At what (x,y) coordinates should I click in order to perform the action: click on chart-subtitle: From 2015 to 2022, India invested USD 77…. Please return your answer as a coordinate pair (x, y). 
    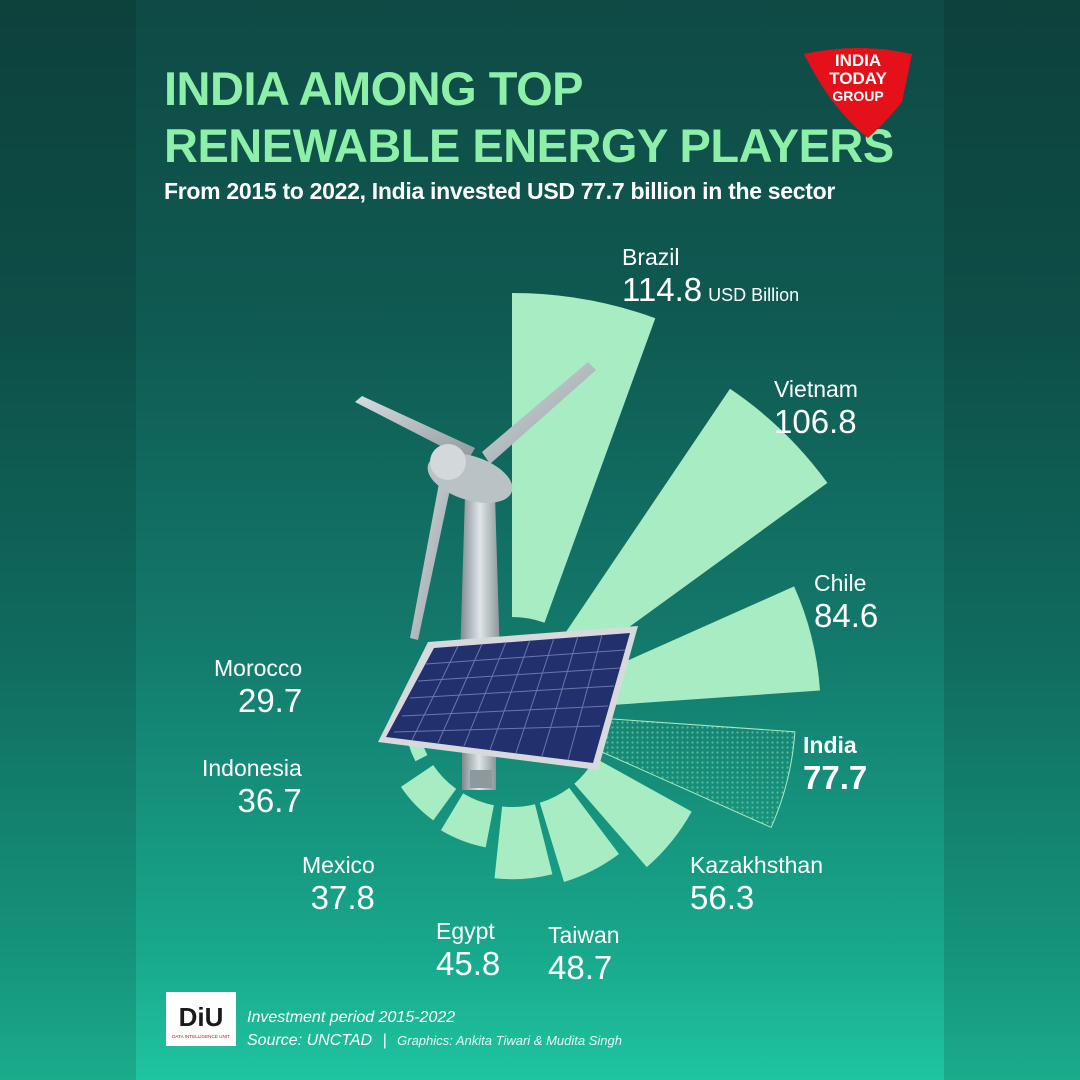
    Looking at the image, I should click on (500, 191).